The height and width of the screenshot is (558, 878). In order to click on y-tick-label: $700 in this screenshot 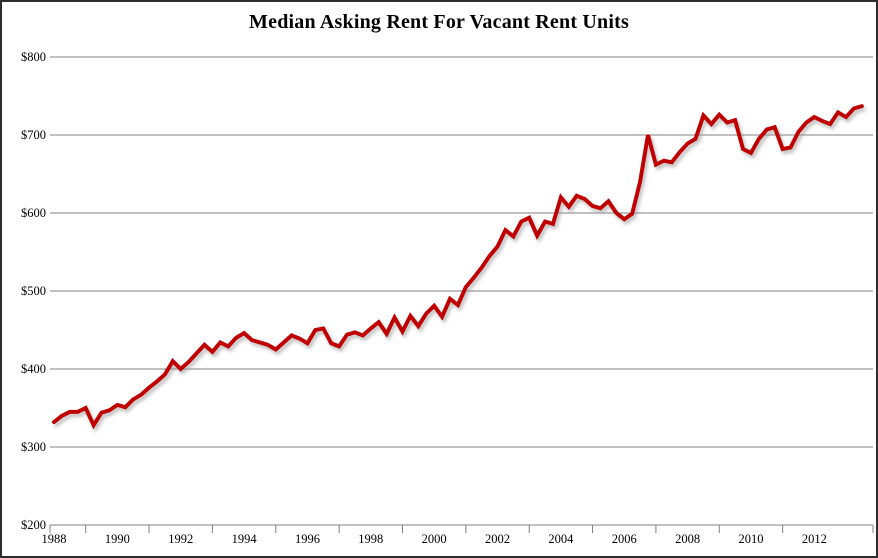, I will do `click(33, 135)`.